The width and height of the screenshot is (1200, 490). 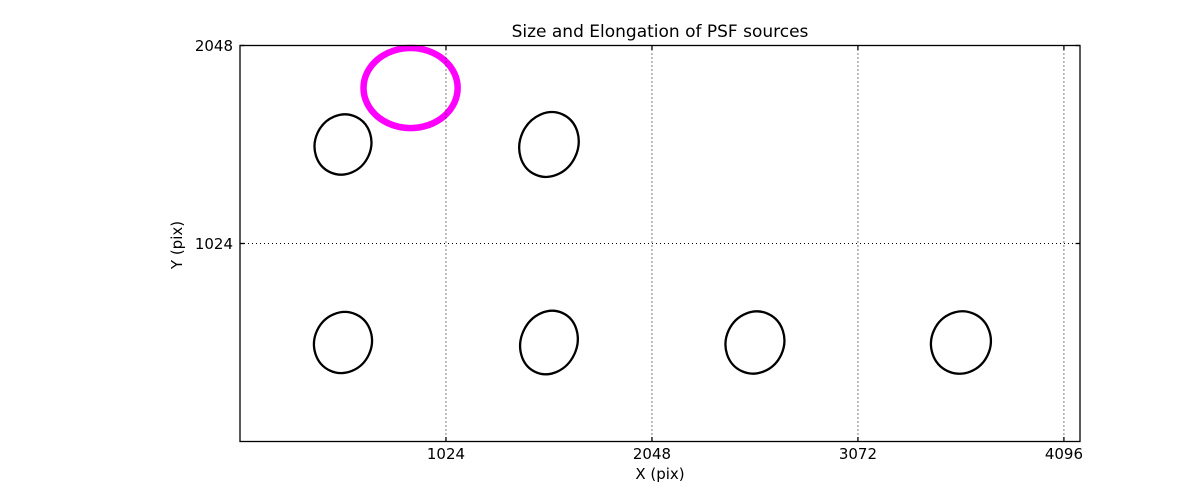 I want to click on y-tick-label-1024: 1024, so click(x=213, y=243).